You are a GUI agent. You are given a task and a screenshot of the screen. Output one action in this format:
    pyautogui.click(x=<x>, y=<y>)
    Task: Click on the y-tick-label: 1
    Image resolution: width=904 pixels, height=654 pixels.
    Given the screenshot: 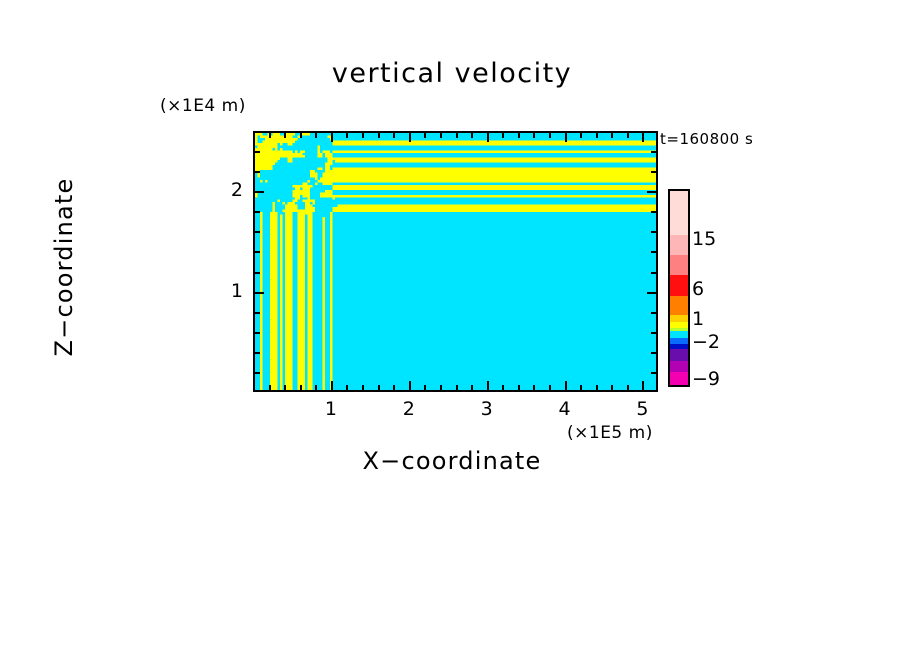 What is the action you would take?
    pyautogui.click(x=236, y=290)
    